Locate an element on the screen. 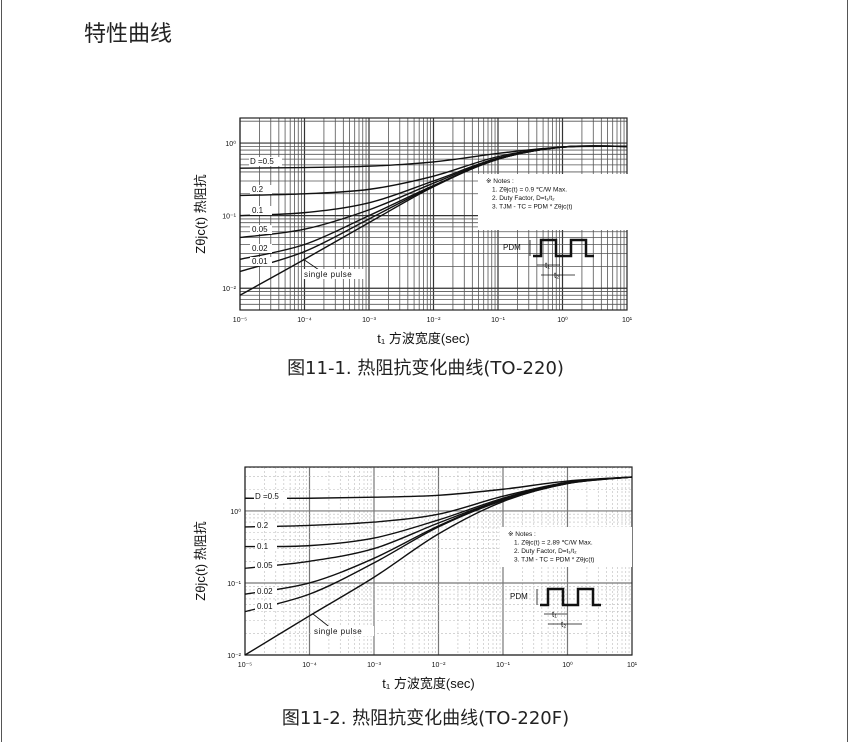 This screenshot has width=851, height=742. note-line: 1. Zθjc(t) = 0.9 ℃/W Max. is located at coordinates (529, 190).